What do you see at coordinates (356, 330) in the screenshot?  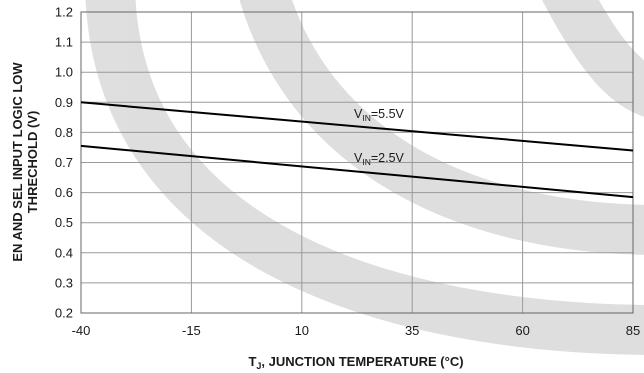 I see `x-tick-labels: -40 -15 10 35 60 85` at bounding box center [356, 330].